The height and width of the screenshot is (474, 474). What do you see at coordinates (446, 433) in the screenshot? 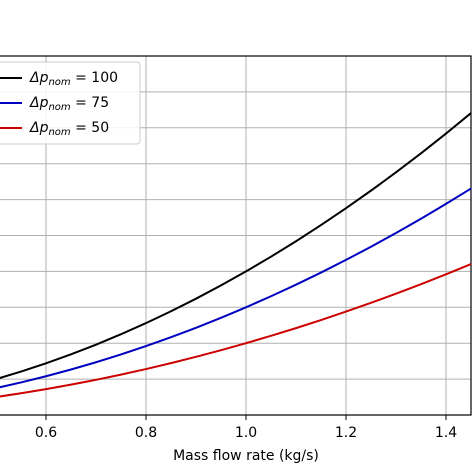
I see `x-tick-label: 1.4` at bounding box center [446, 433].